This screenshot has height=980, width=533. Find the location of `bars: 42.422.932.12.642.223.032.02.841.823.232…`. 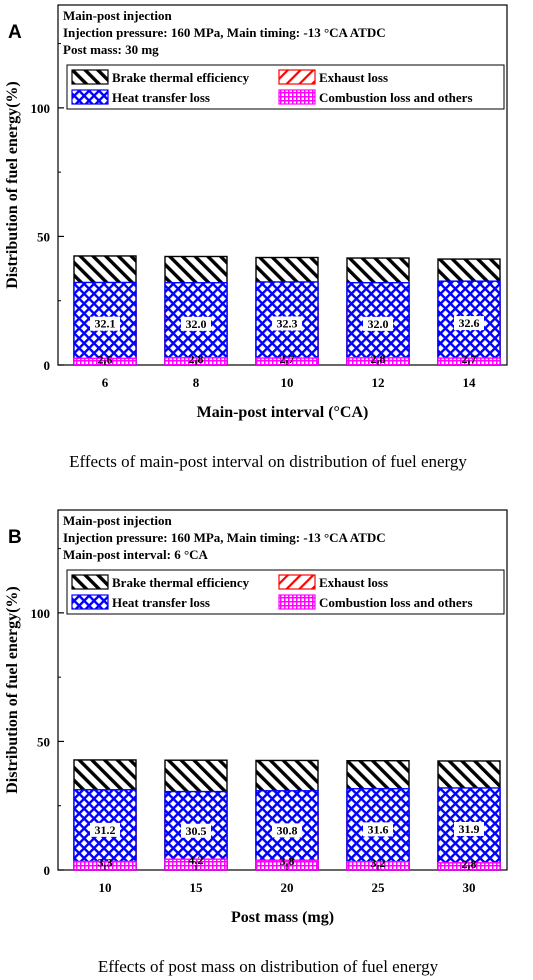

bars: 42.422.932.12.642.223.032.02.841.823.232… is located at coordinates (287, 310).